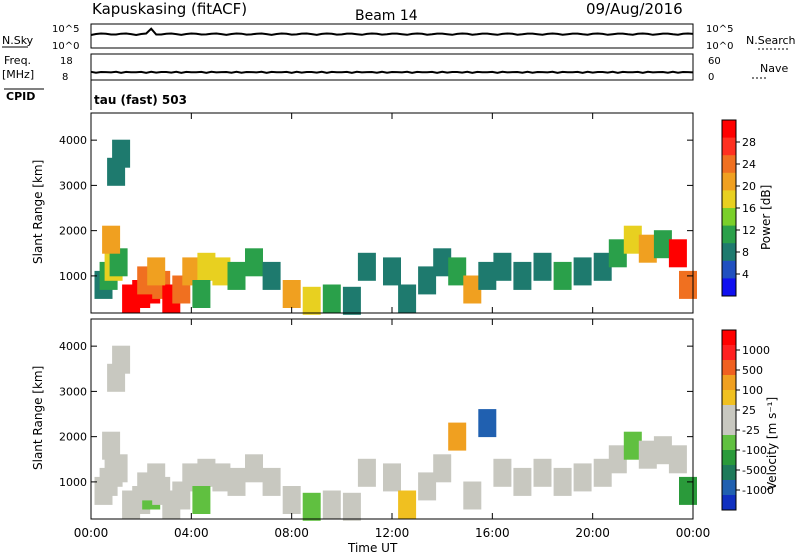  What do you see at coordinates (392, 533) in the screenshot?
I see `x-tick-label: 12:00` at bounding box center [392, 533].